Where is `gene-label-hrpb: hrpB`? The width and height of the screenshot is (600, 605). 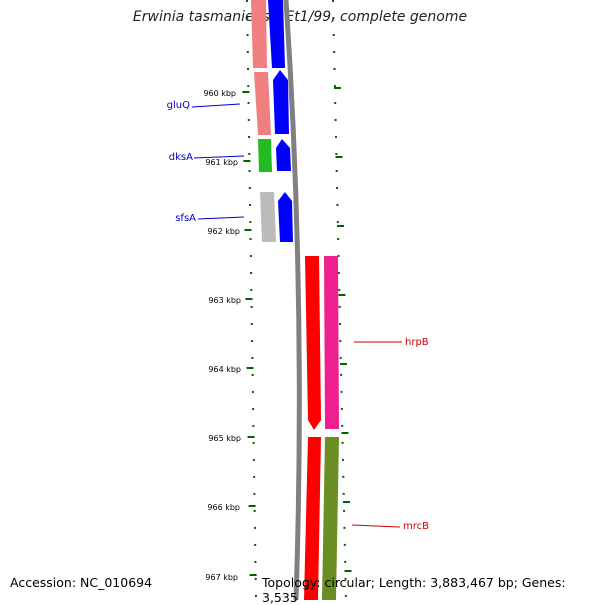
gene-label-hrpb: hrpB is located at coordinates (417, 342).